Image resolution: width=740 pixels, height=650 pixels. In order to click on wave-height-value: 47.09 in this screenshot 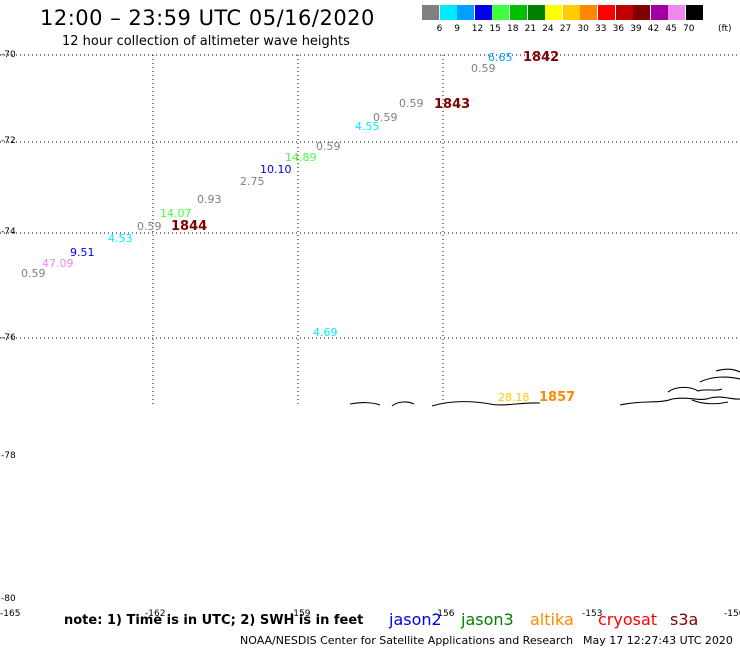, I will do `click(58, 263)`.